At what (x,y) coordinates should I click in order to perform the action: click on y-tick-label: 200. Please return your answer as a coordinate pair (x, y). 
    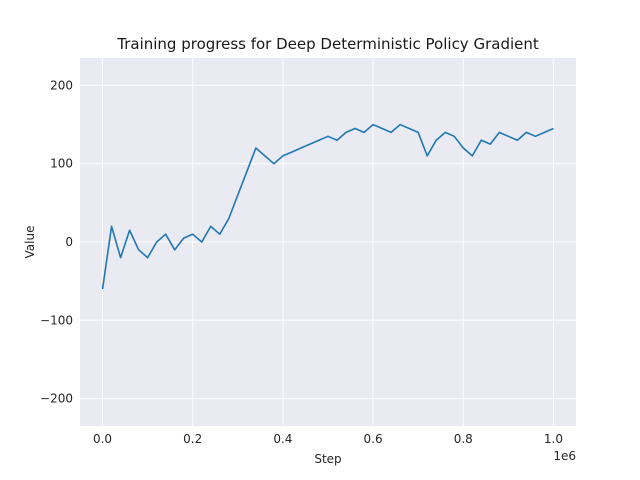
    Looking at the image, I should click on (61, 85).